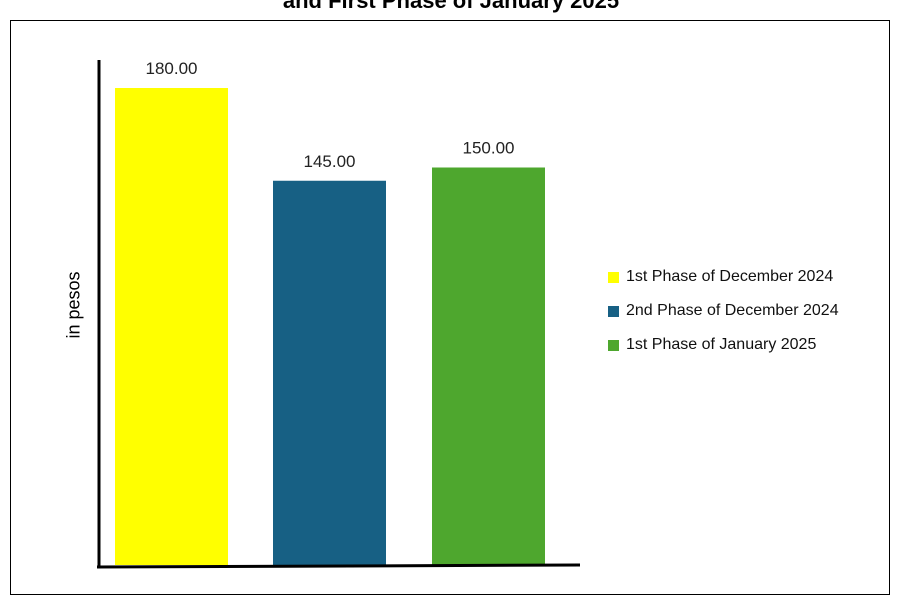  I want to click on legend-label: 2nd Phase of December 2024, so click(732, 310).